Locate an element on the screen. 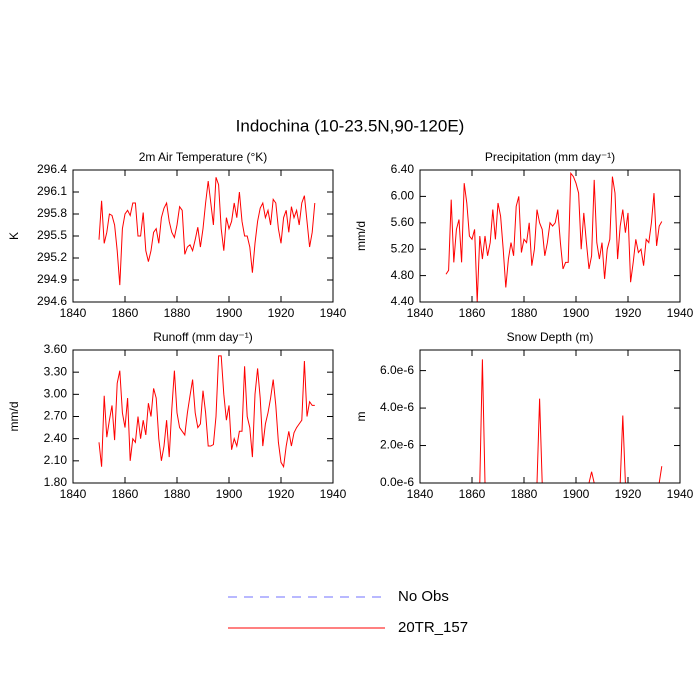 The height and width of the screenshot is (700, 700). figure-title: Indochina (10-23.5N,90-120E) is located at coordinates (350, 125).